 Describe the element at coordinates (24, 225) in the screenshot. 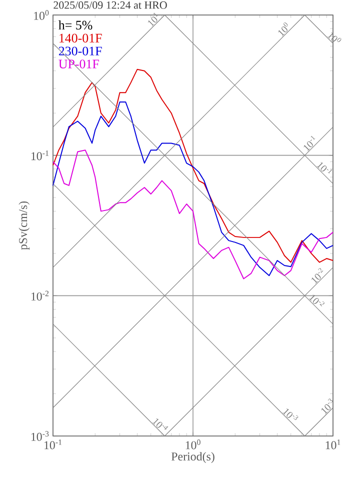

I see `y-axis-title: pSv(cm/s)` at that location.